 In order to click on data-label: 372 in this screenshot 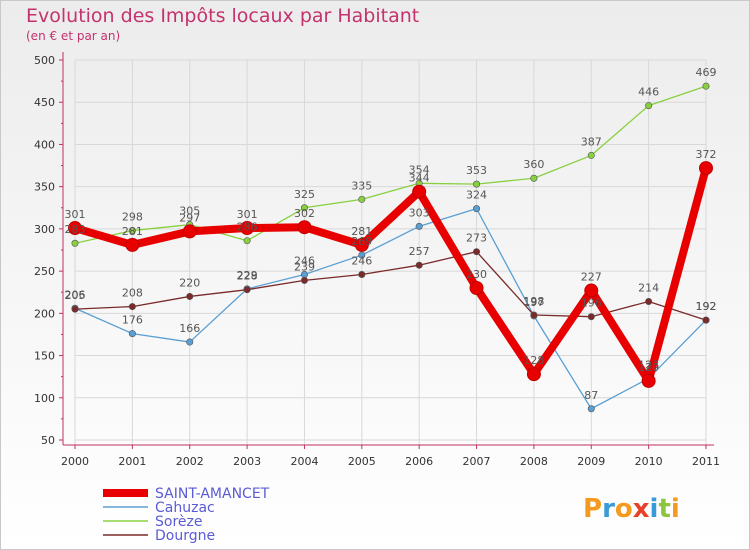, I will do `click(706, 154)`.